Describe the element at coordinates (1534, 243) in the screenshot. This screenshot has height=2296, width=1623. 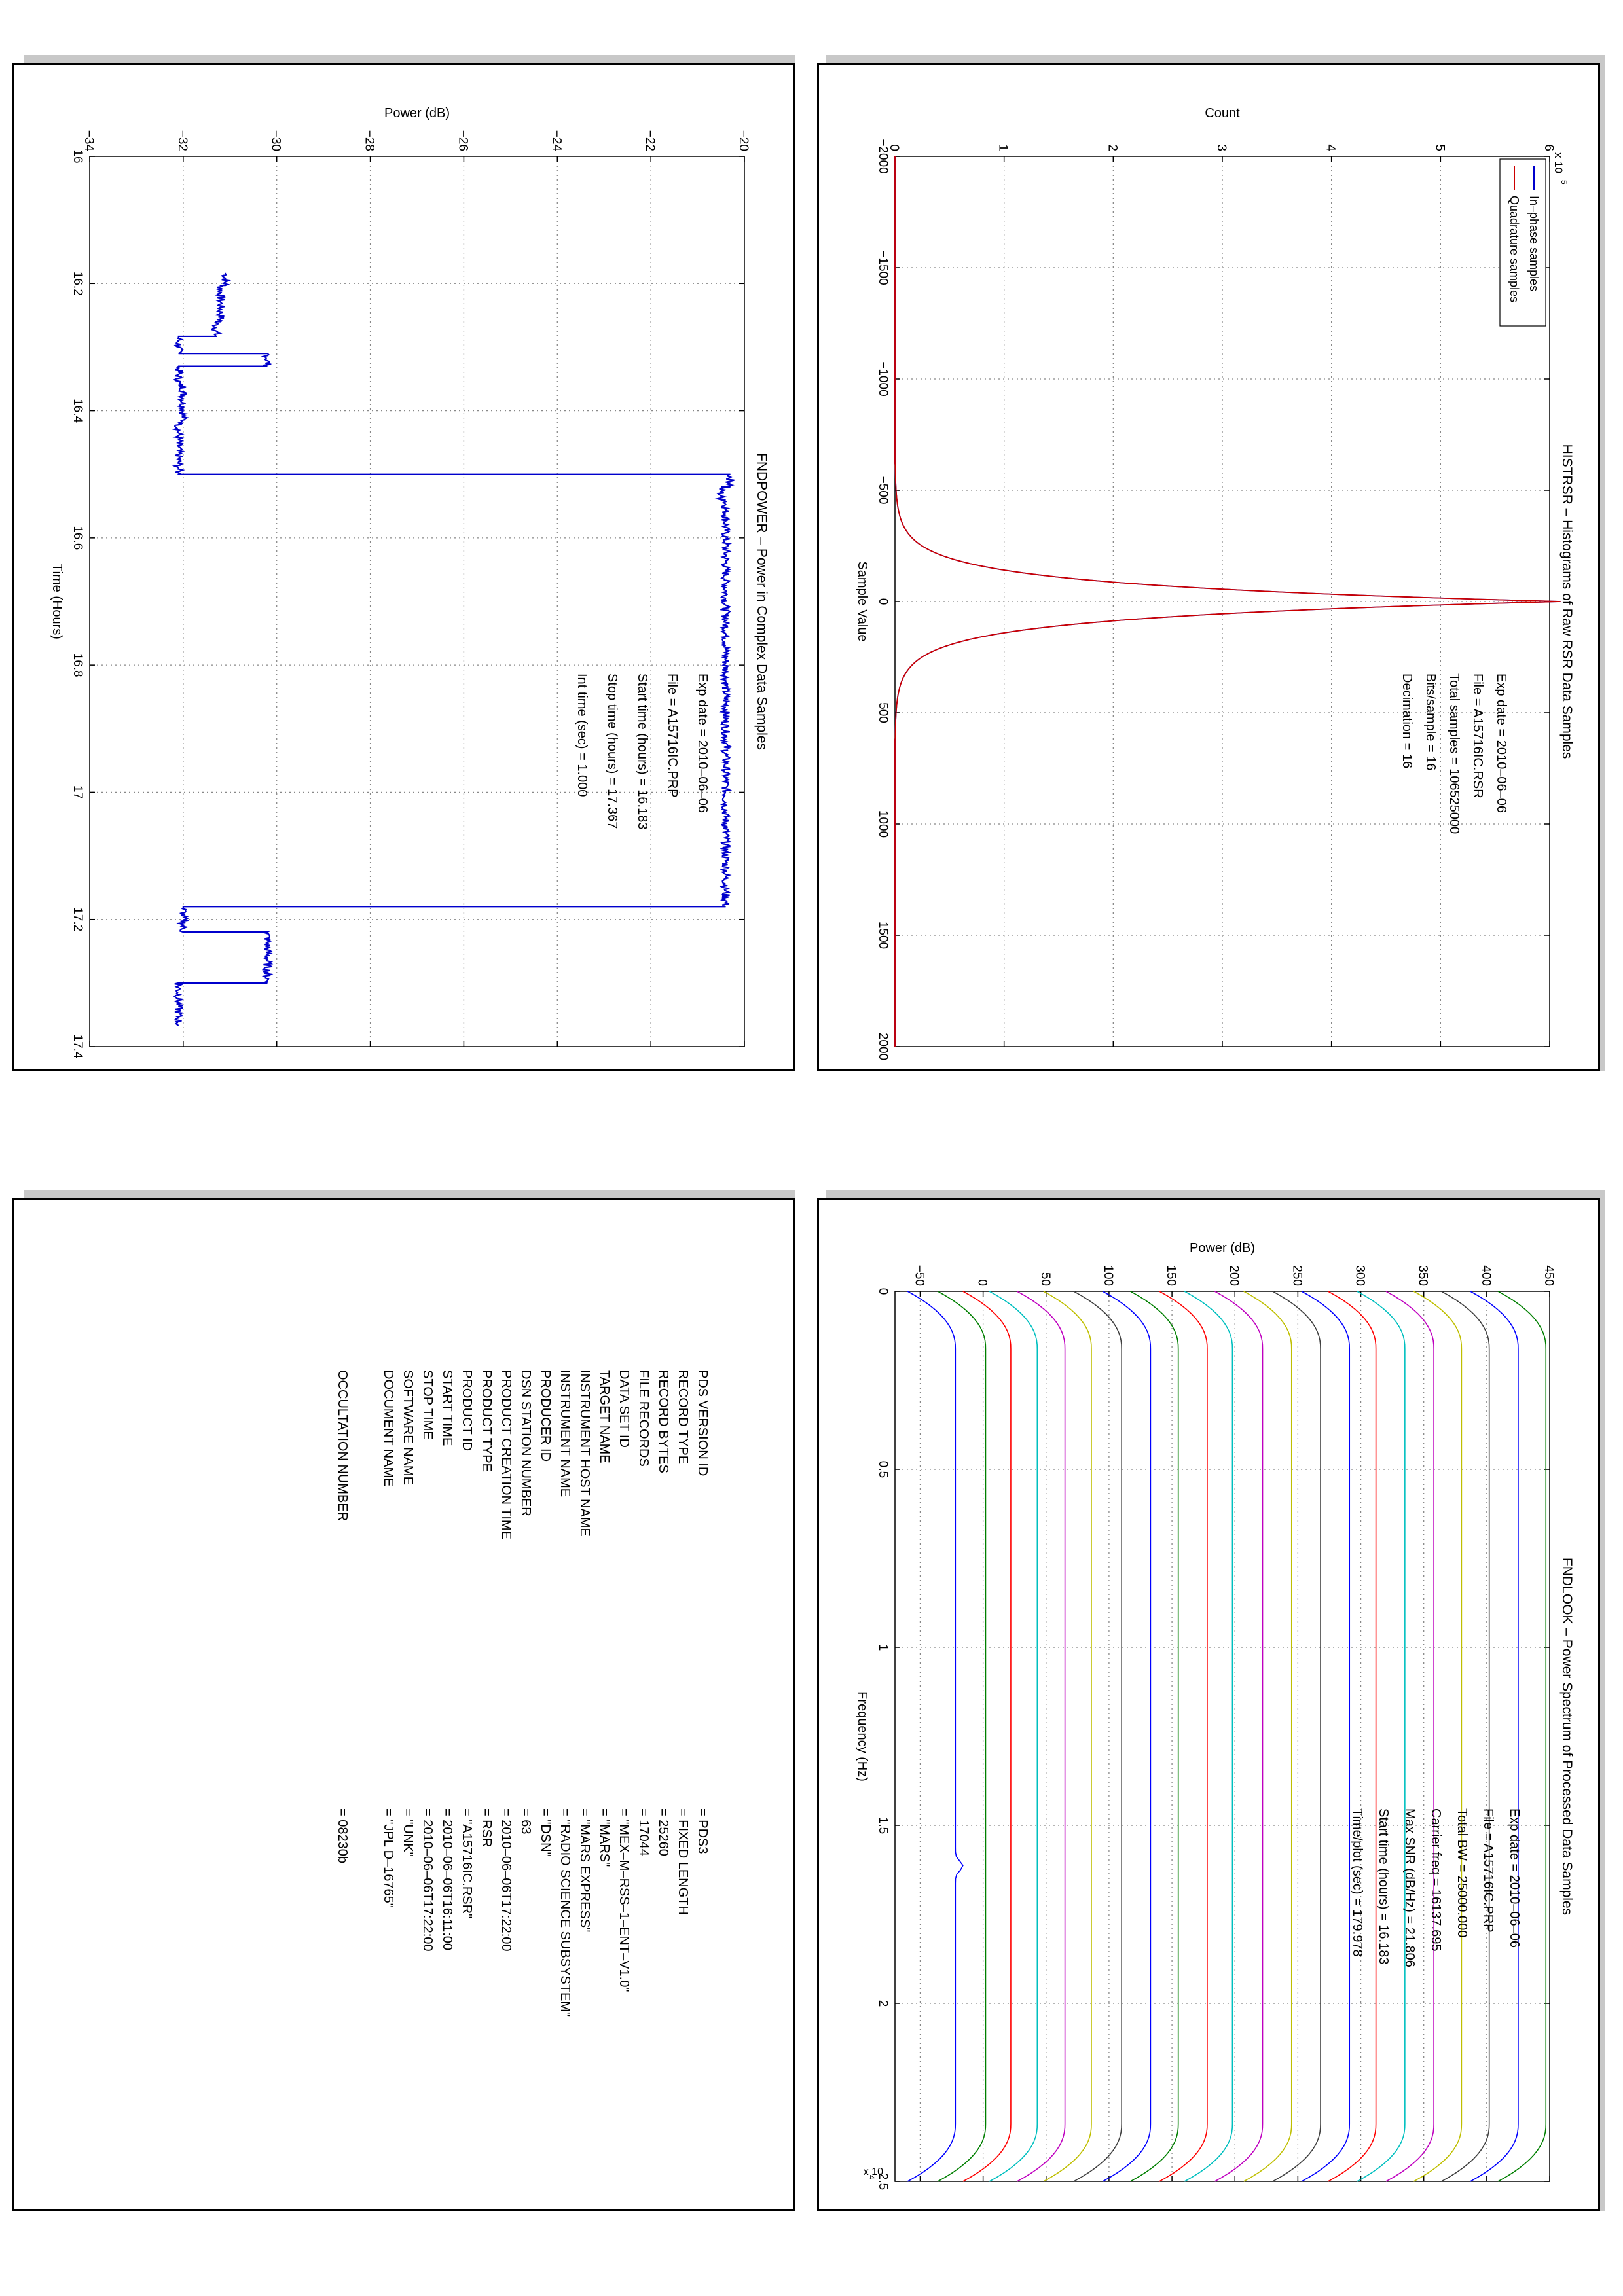
I see `legend-label: In–phase samples` at that location.